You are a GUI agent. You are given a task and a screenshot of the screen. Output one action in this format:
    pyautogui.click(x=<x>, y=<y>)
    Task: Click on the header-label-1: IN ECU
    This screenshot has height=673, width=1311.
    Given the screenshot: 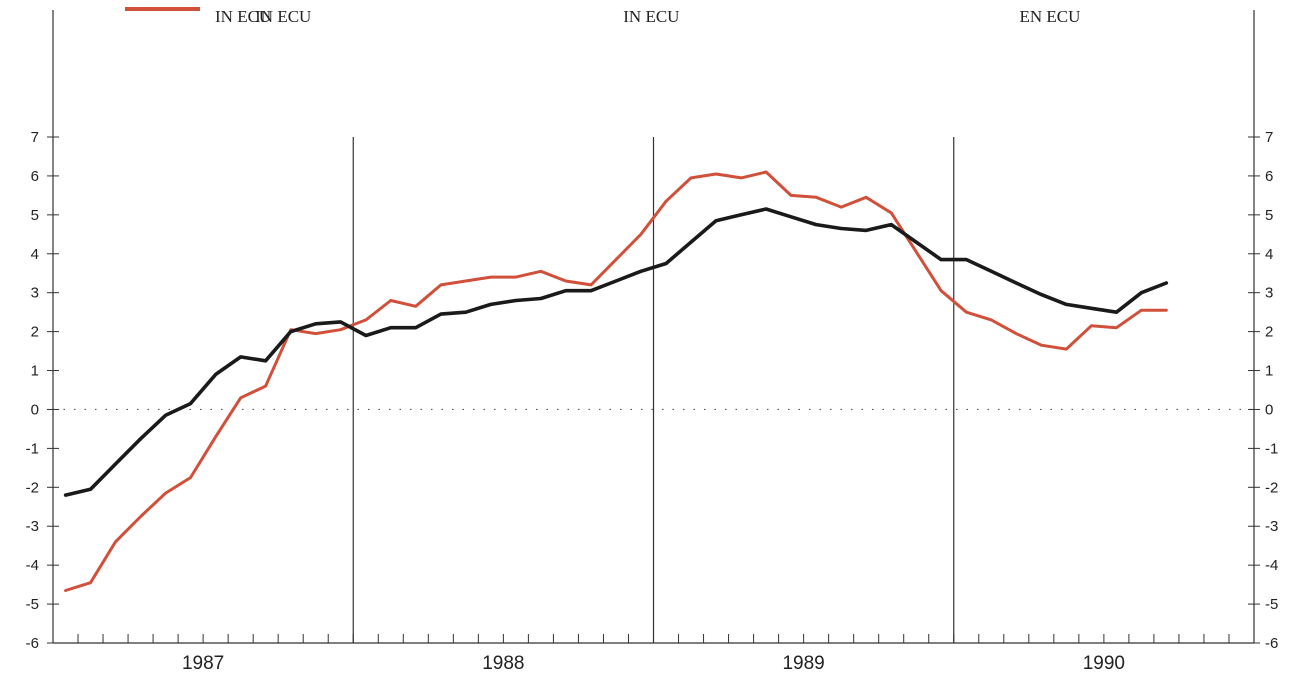 What is the action you would take?
    pyautogui.click(x=651, y=16)
    